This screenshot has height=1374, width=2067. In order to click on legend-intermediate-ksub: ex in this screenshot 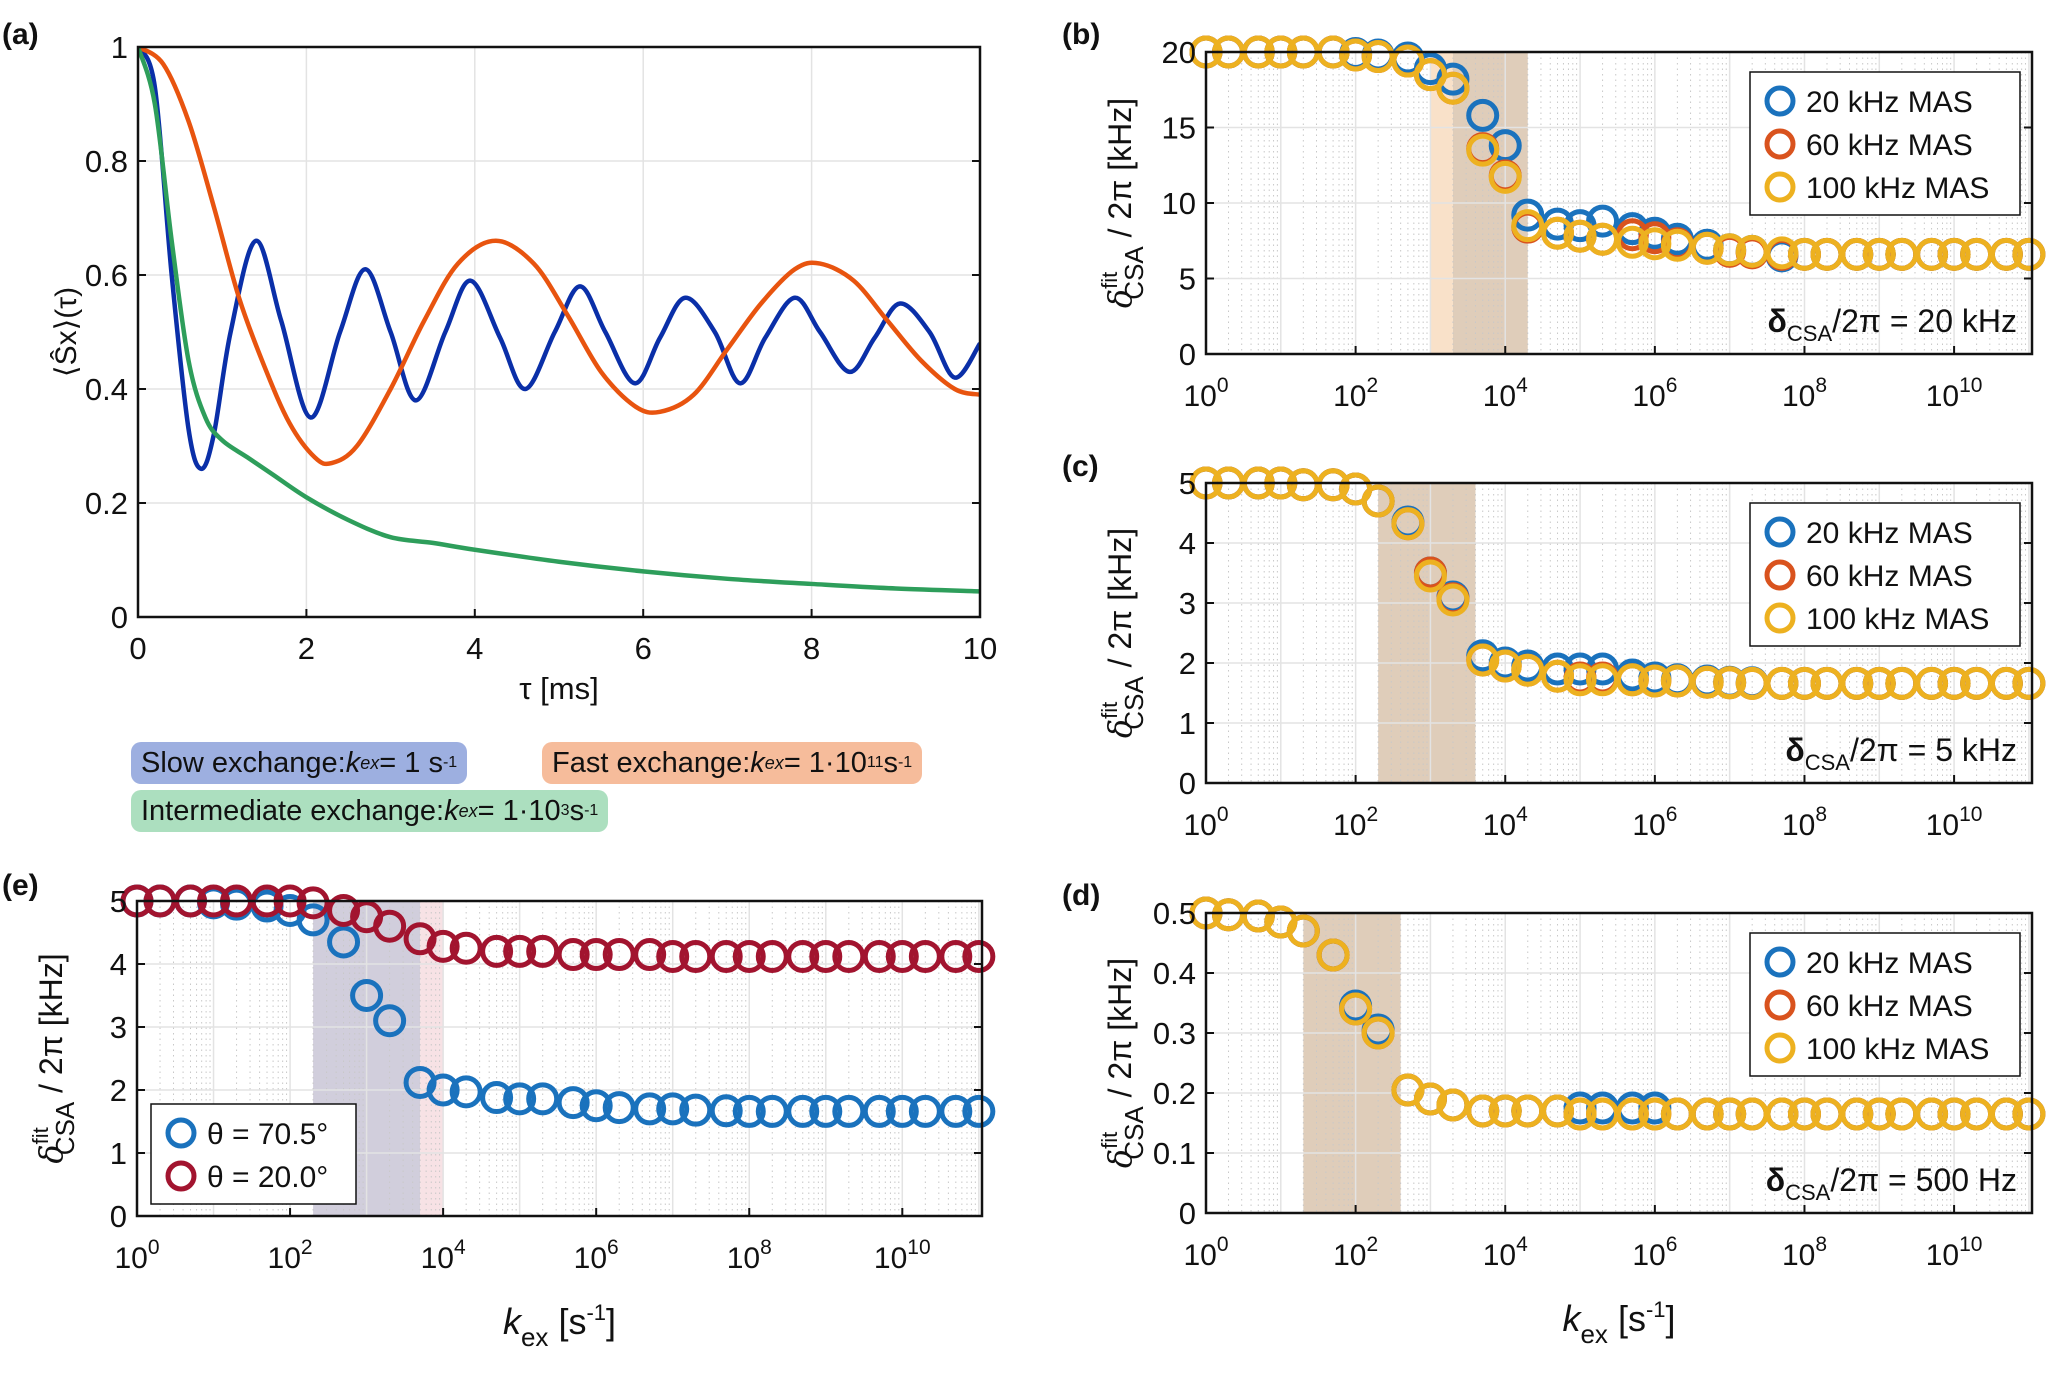, I will do `click(468, 810)`.